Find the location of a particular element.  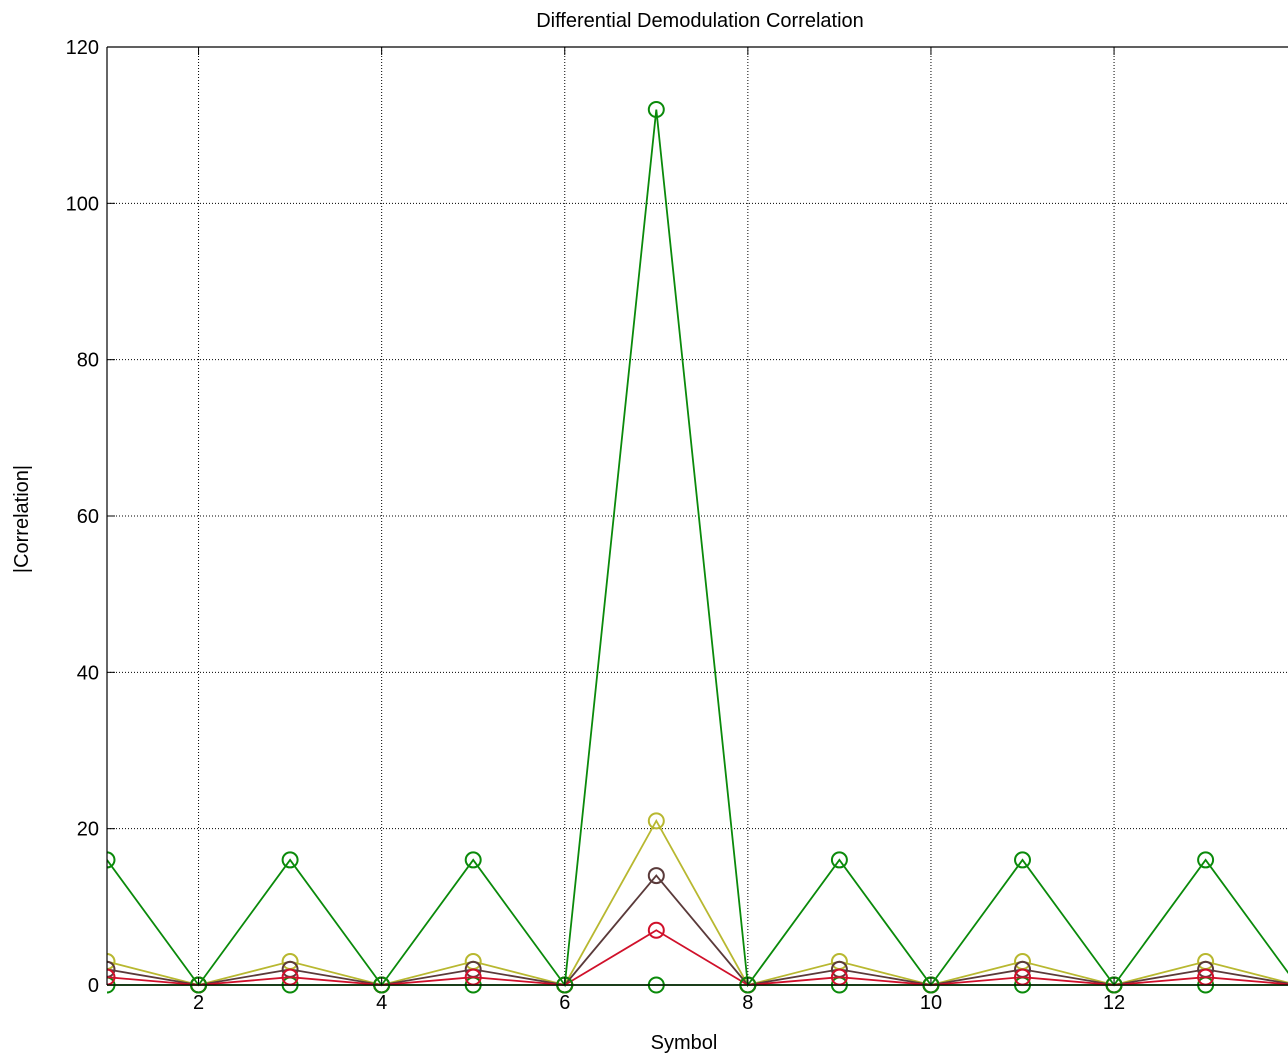

y-tick-label: 60 is located at coordinates (88, 517).